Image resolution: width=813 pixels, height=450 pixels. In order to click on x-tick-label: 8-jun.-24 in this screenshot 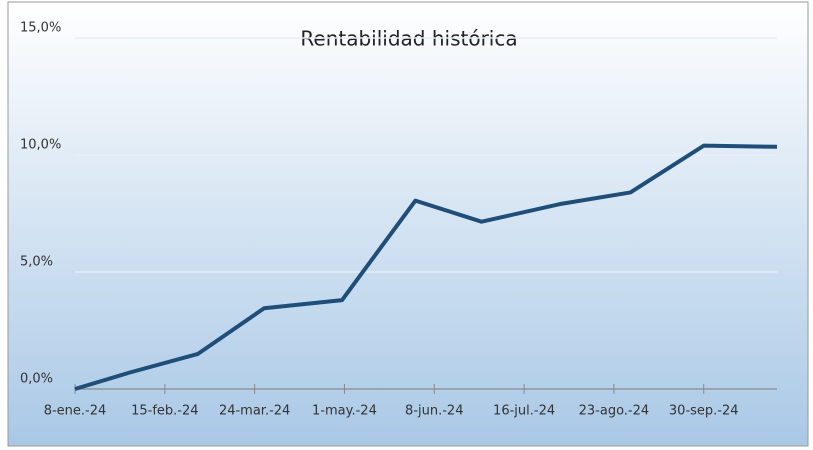, I will do `click(434, 411)`.